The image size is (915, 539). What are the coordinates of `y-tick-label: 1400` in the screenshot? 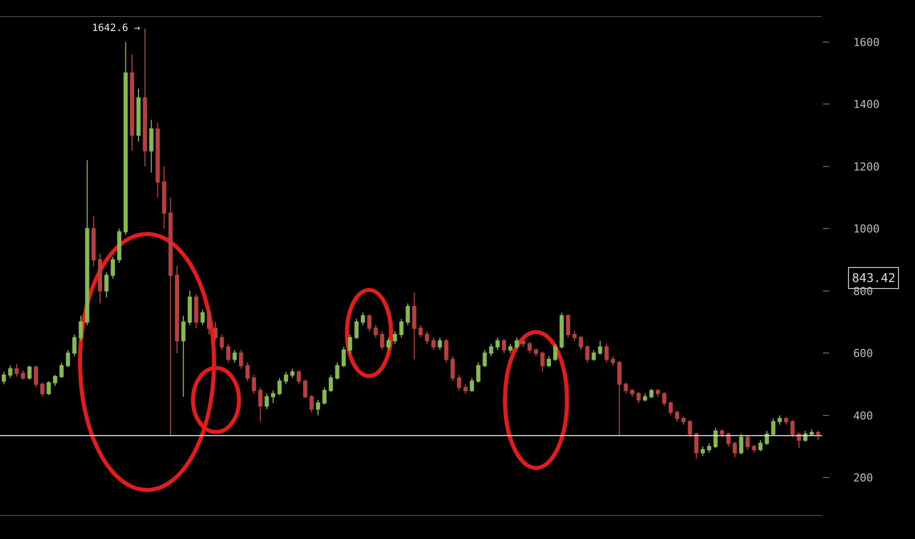 It's located at (866, 104).